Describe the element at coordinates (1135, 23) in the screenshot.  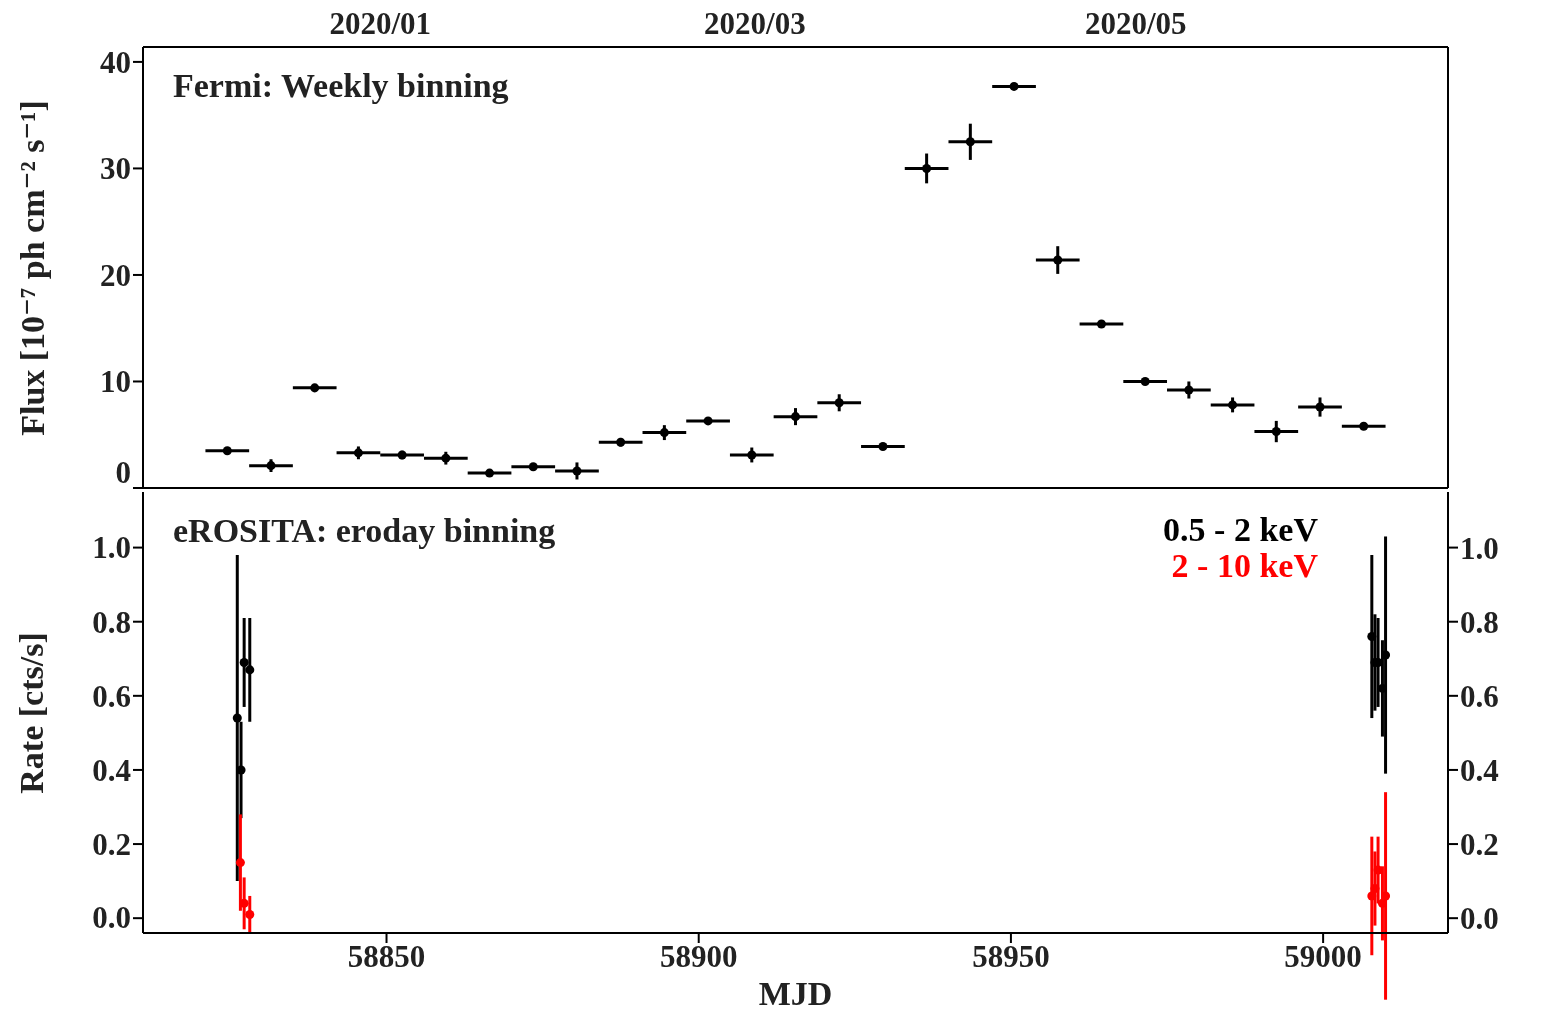
I see `x2-tick-label: 2020/05` at that location.